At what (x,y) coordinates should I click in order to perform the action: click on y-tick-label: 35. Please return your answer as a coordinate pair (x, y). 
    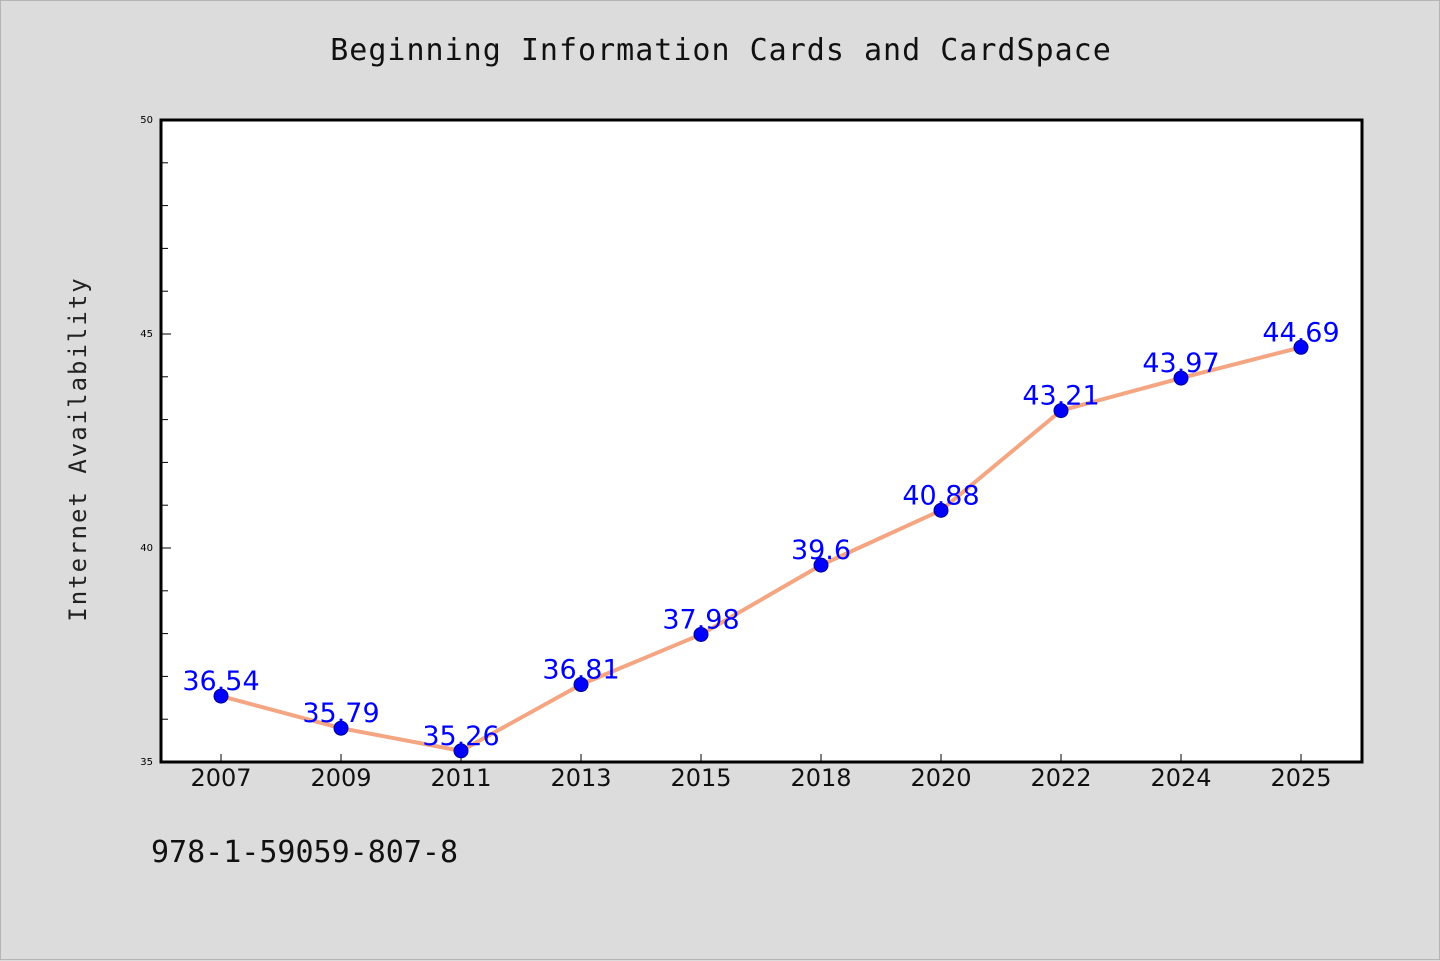
    Looking at the image, I should click on (146, 762).